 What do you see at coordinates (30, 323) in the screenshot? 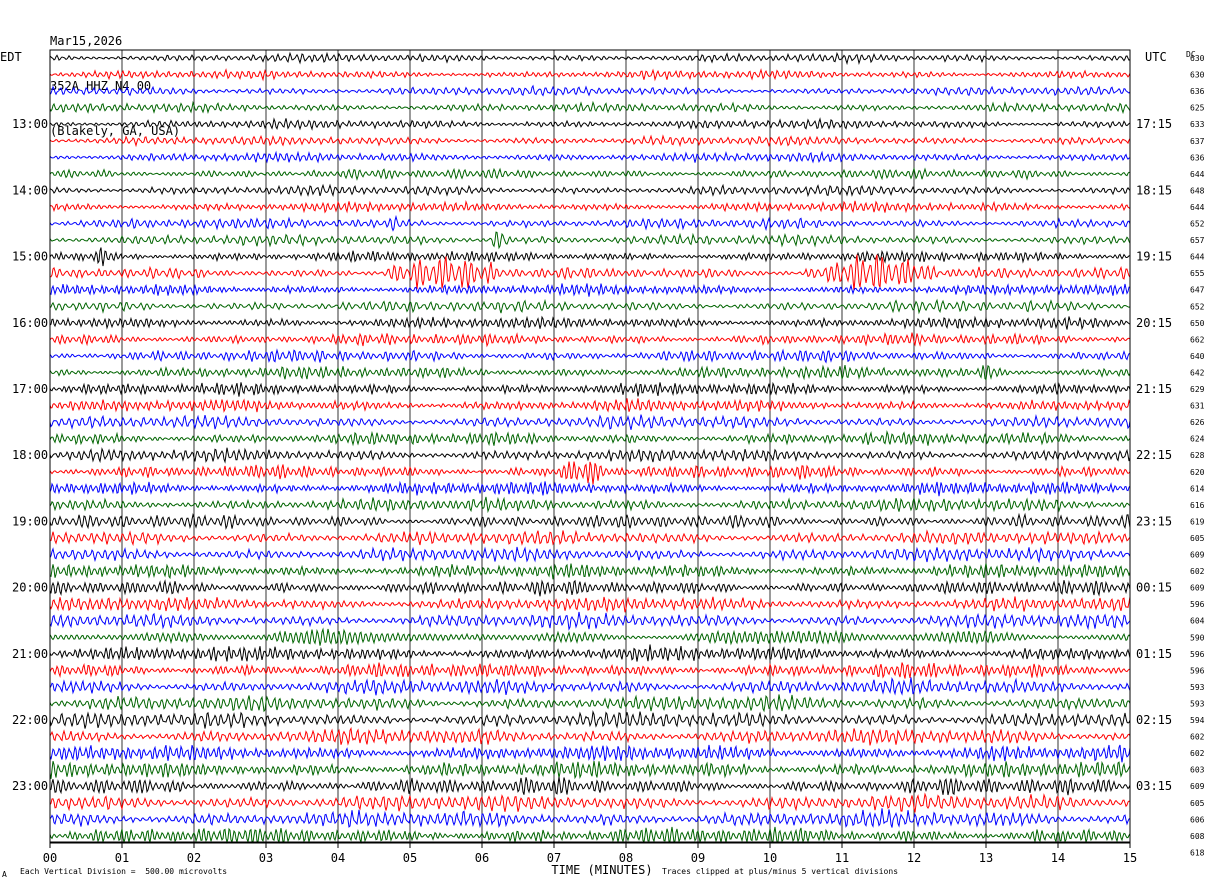
I see `left-hour-label: 16:00` at bounding box center [30, 323].